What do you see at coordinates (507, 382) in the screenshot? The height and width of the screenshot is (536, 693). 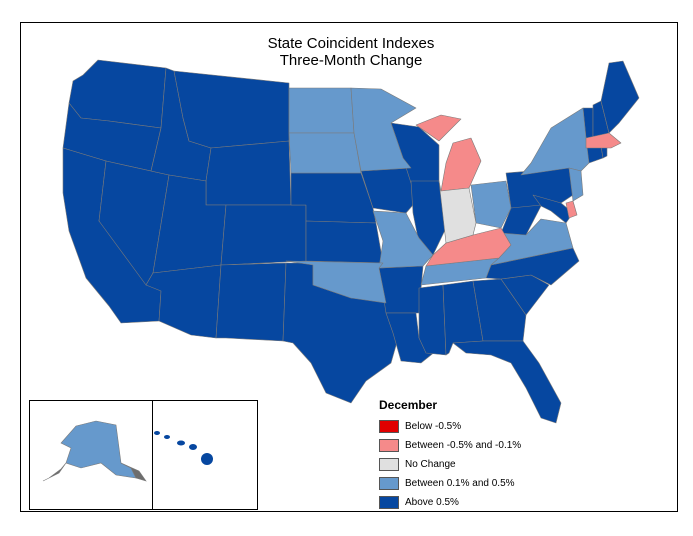 I see `state-florida` at bounding box center [507, 382].